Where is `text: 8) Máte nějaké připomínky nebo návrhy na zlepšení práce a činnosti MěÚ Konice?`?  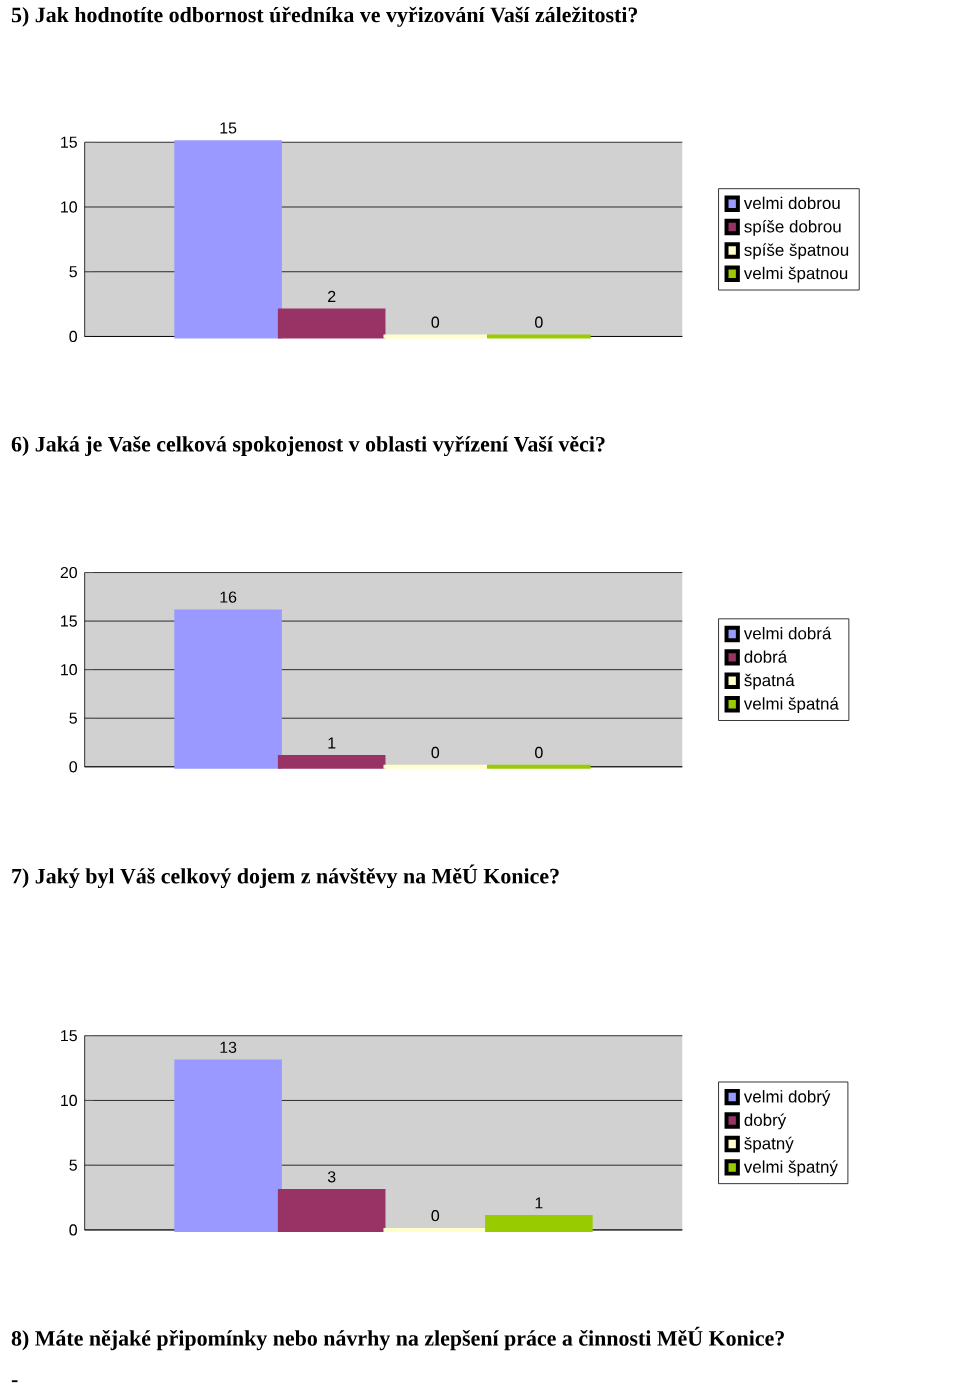 text: 8) Máte nějaké připomínky nebo návrhy na zlepšení práce a činnosti MěÚ Konice? is located at coordinates (397, 1338).